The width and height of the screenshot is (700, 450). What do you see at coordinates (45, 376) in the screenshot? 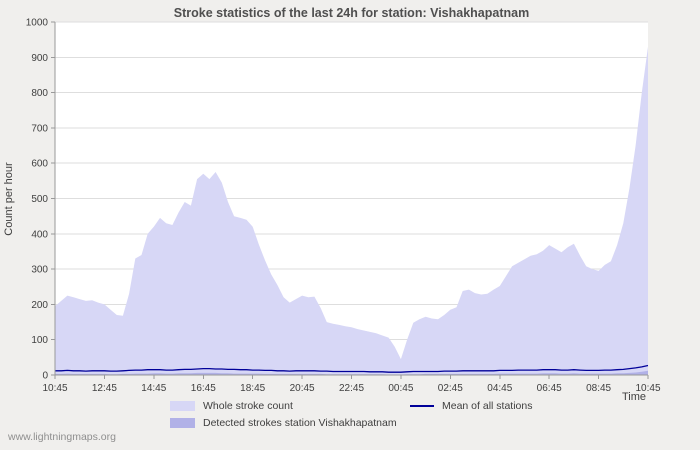
I see `y-tick-label: 0` at bounding box center [45, 376].